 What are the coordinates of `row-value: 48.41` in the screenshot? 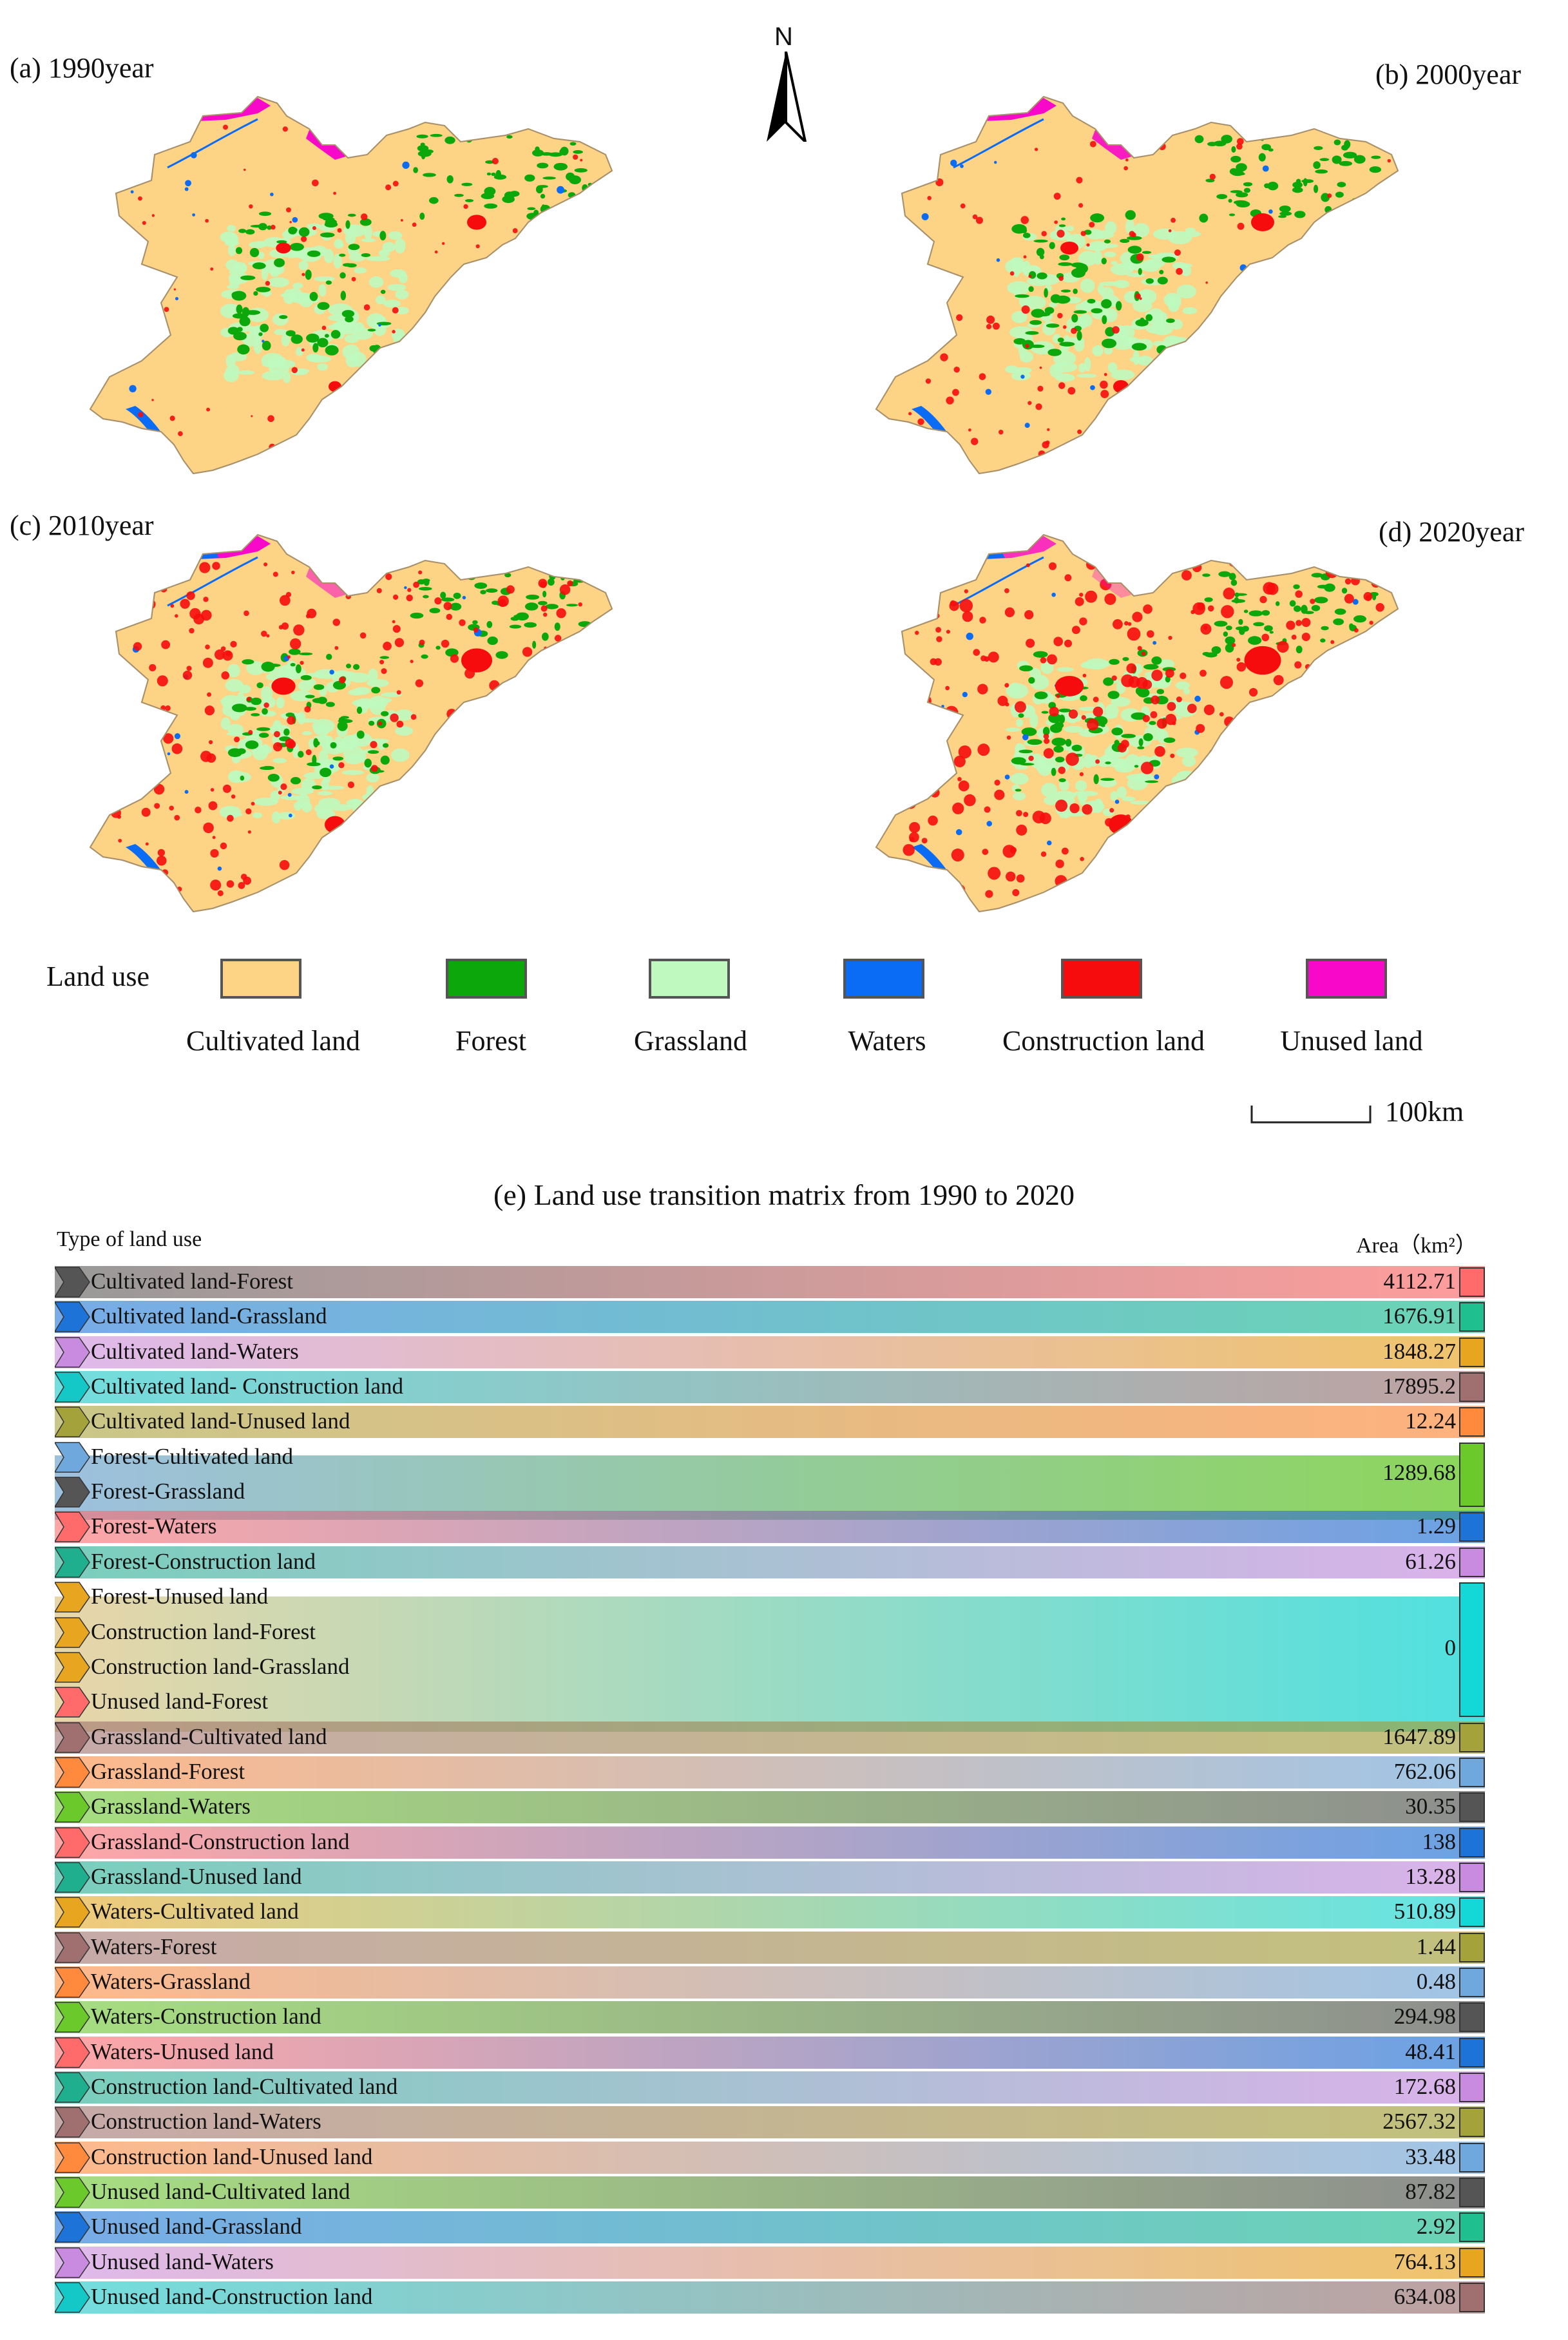 It's located at (1431, 2051).